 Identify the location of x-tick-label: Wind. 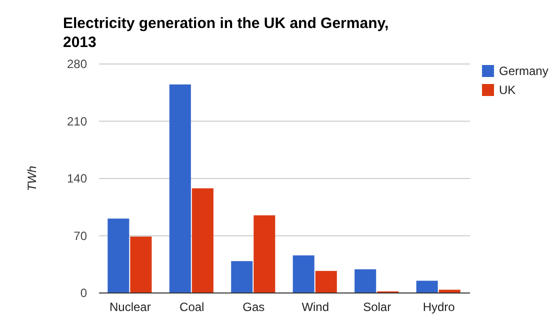
(316, 307).